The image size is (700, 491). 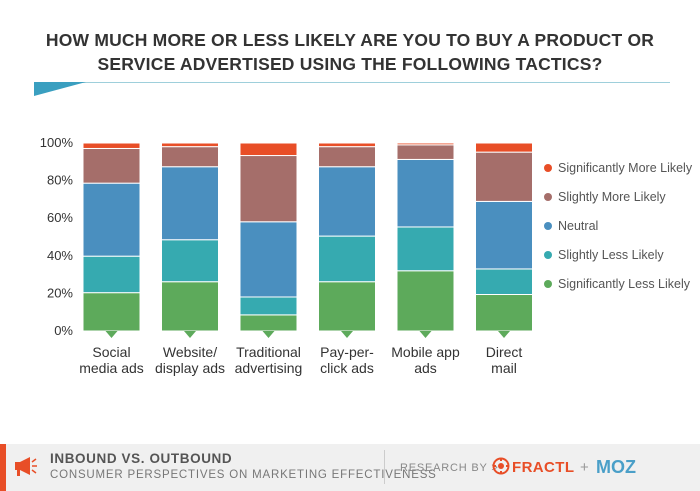 I want to click on legend-label: Slightly More Likely, so click(x=612, y=197).